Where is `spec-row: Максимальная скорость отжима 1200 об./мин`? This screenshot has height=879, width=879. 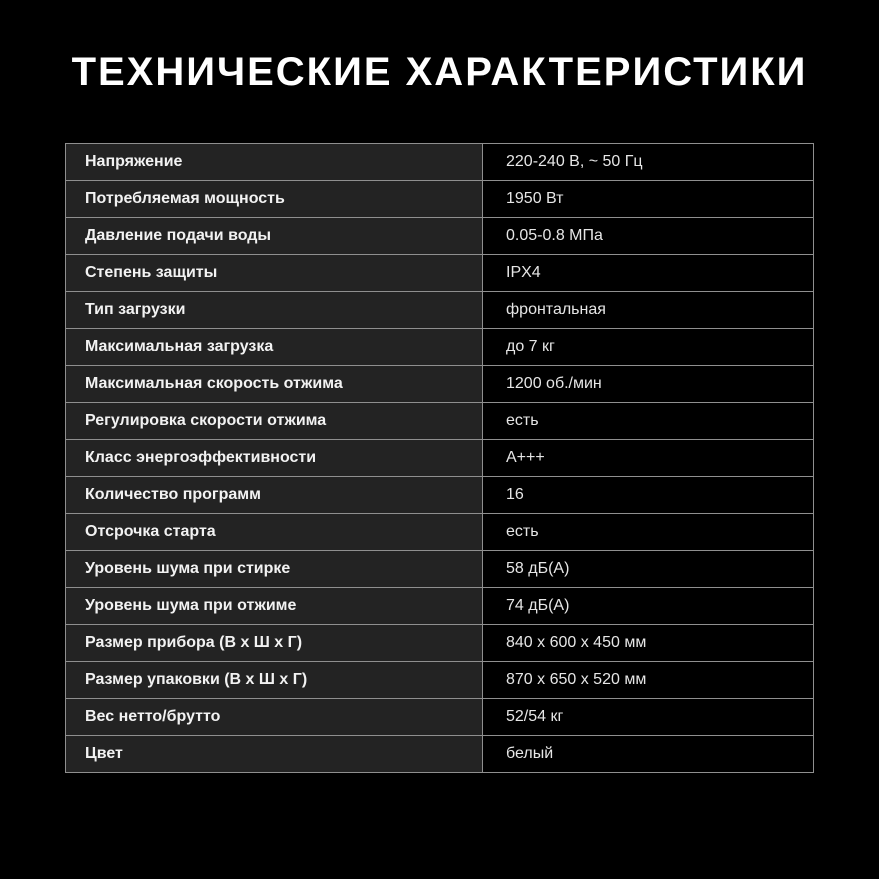
spec-row: Максимальная скорость отжима 1200 об./мин is located at coordinates (439, 384).